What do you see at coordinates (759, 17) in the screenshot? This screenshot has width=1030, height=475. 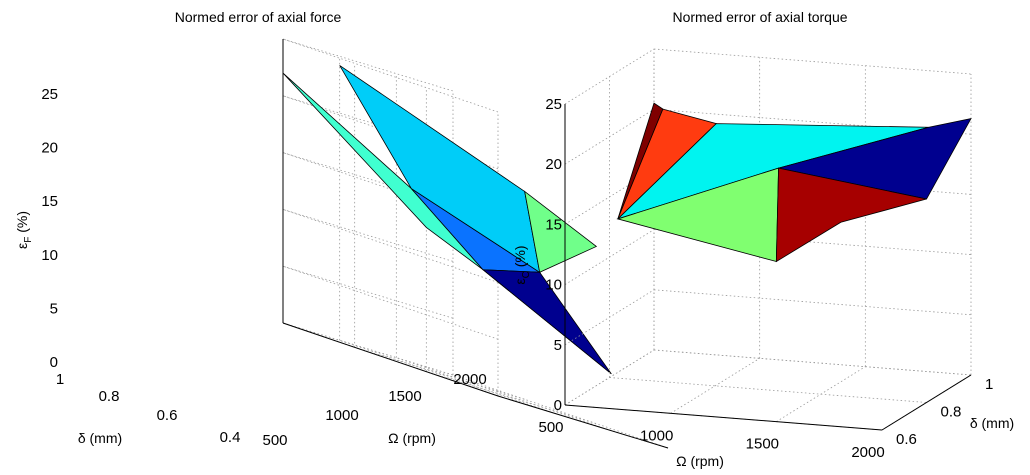 I see `chart2-title: Normed error of axial torque` at bounding box center [759, 17].